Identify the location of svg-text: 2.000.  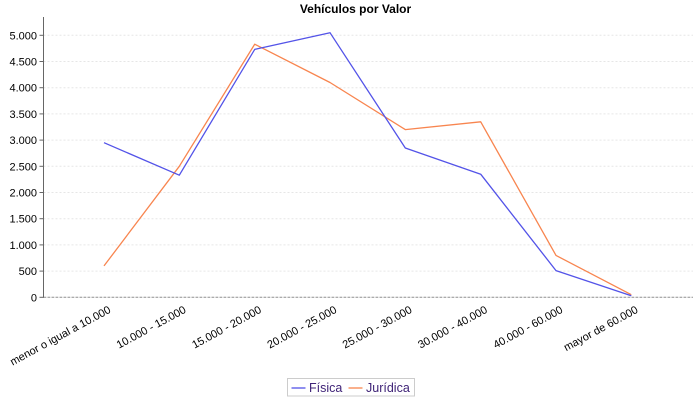
(23, 194).